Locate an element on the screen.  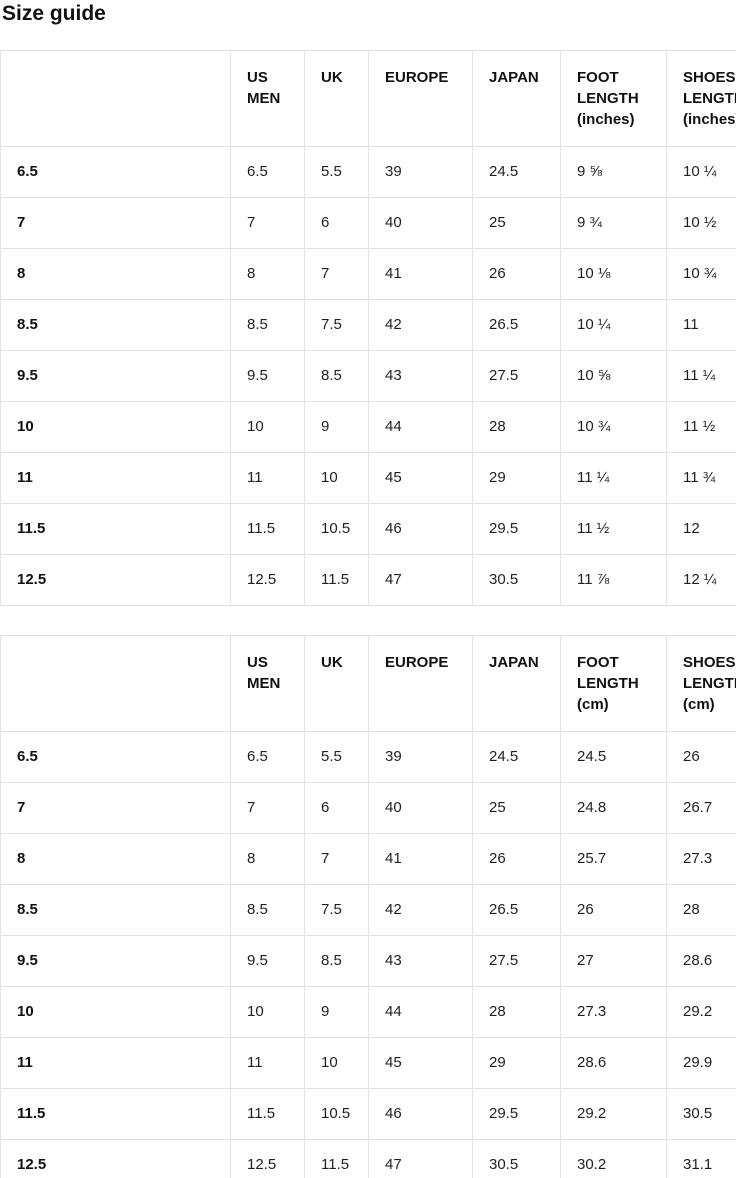
table-row: 8.5 8.5 7.5 42 26.5 10 ¼ 11 is located at coordinates (368, 325).